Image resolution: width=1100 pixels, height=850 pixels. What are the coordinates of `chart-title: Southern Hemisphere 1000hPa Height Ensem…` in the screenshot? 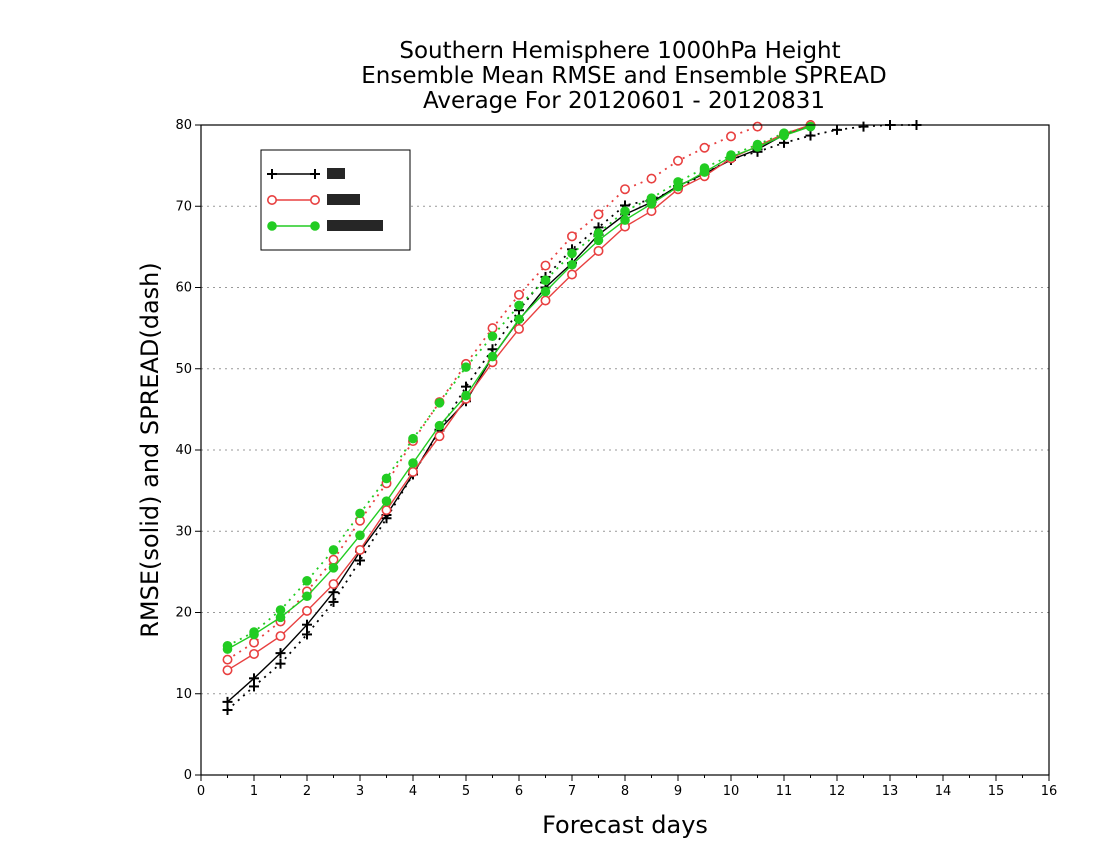 It's located at (623, 76).